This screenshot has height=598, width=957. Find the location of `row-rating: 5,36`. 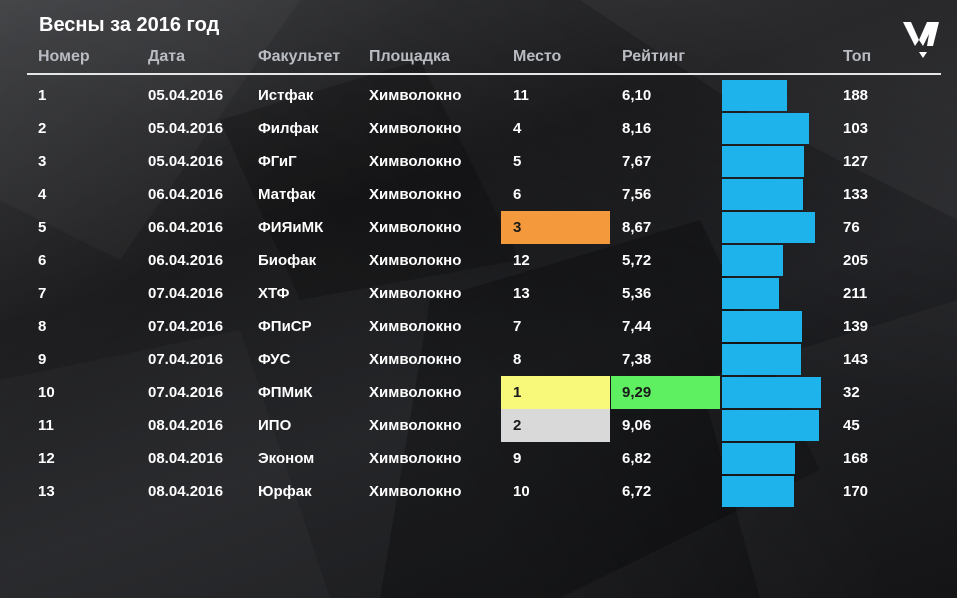

row-rating: 5,36 is located at coordinates (637, 293).